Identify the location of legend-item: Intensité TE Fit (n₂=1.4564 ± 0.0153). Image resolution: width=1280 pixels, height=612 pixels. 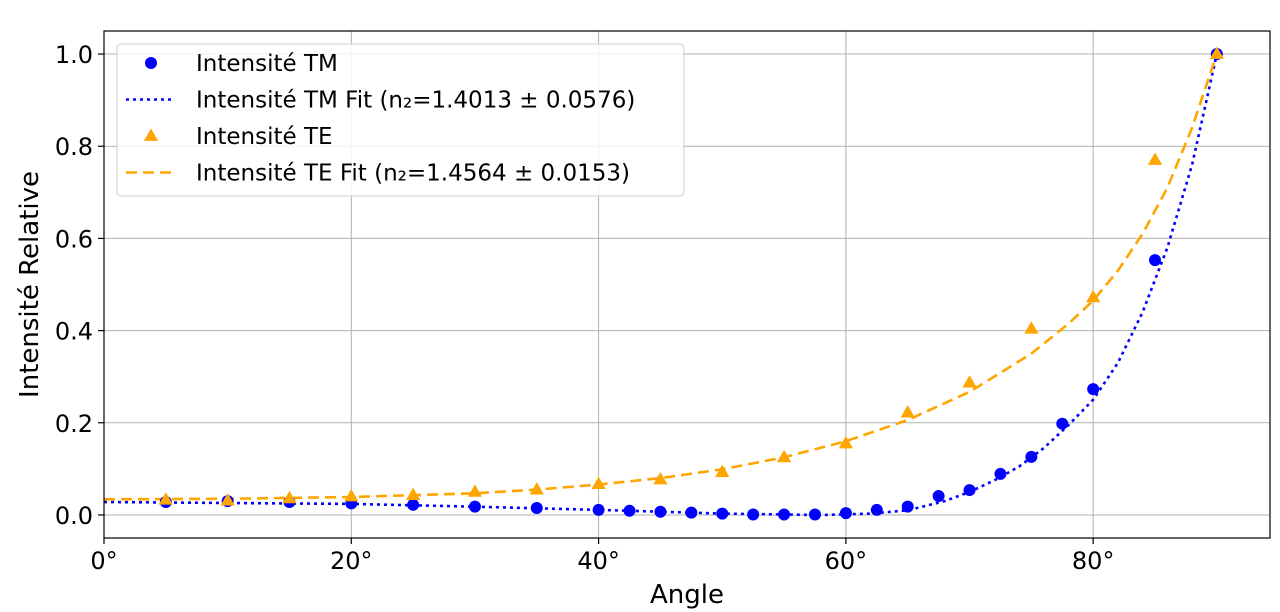
(378, 174).